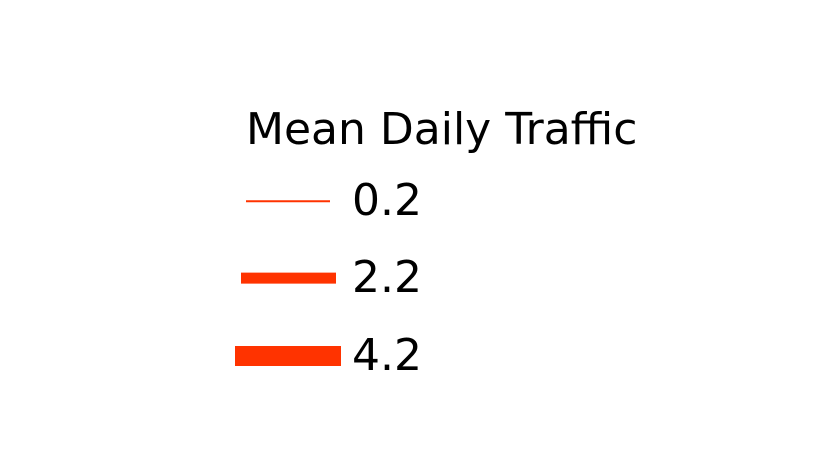  I want to click on legend-line-swatch-high, so click(288, 356).